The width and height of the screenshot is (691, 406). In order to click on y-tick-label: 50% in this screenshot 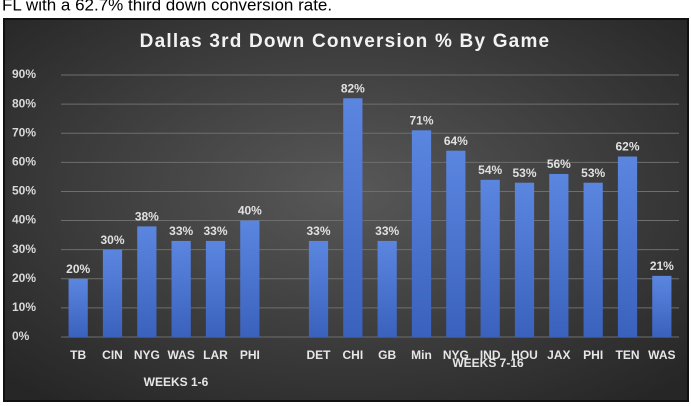, I will do `click(24, 191)`.